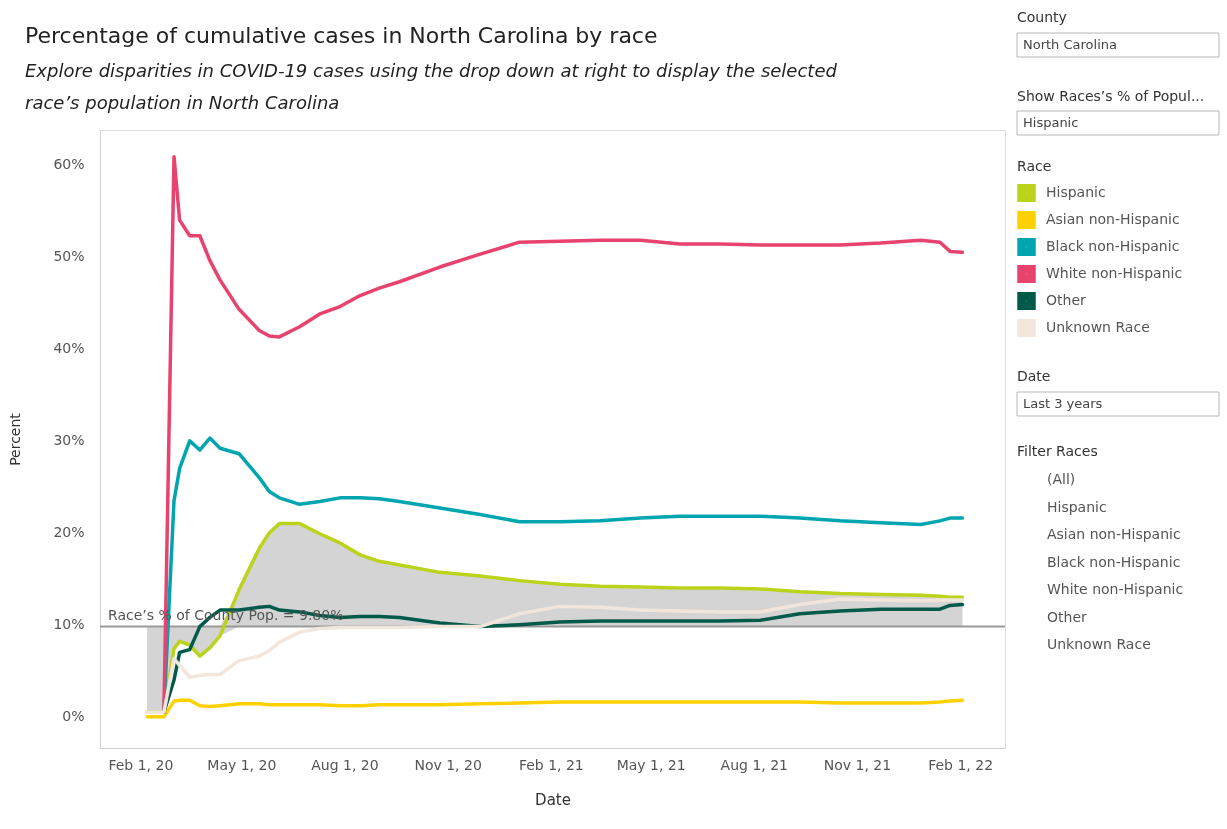  What do you see at coordinates (1076, 192) in the screenshot?
I see `legend-label: Hispanic` at bounding box center [1076, 192].